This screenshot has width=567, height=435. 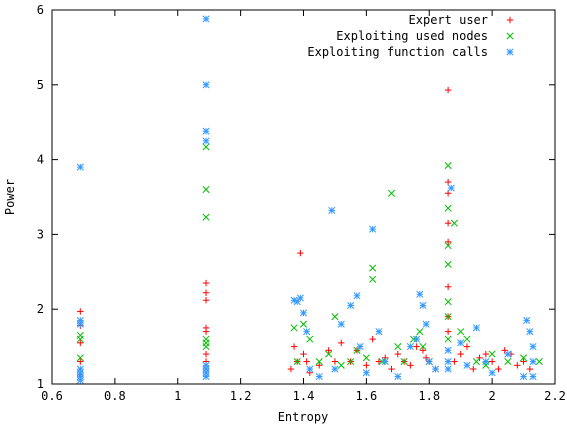 What do you see at coordinates (177, 396) in the screenshot?
I see `x-tick-label: 1` at bounding box center [177, 396].